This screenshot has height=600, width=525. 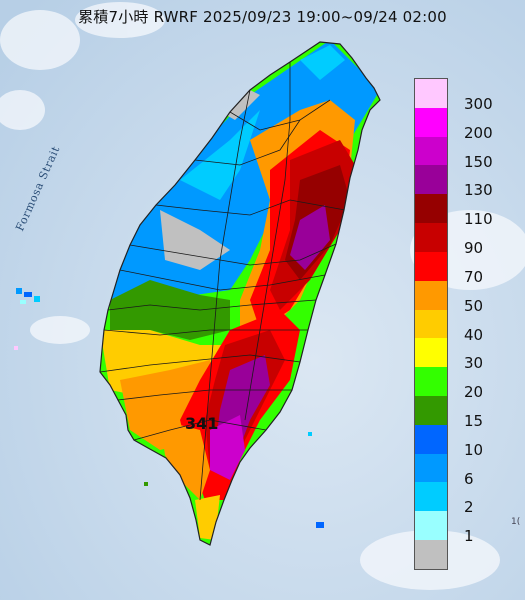 I want to click on legend-level-label: 30, so click(x=474, y=363).